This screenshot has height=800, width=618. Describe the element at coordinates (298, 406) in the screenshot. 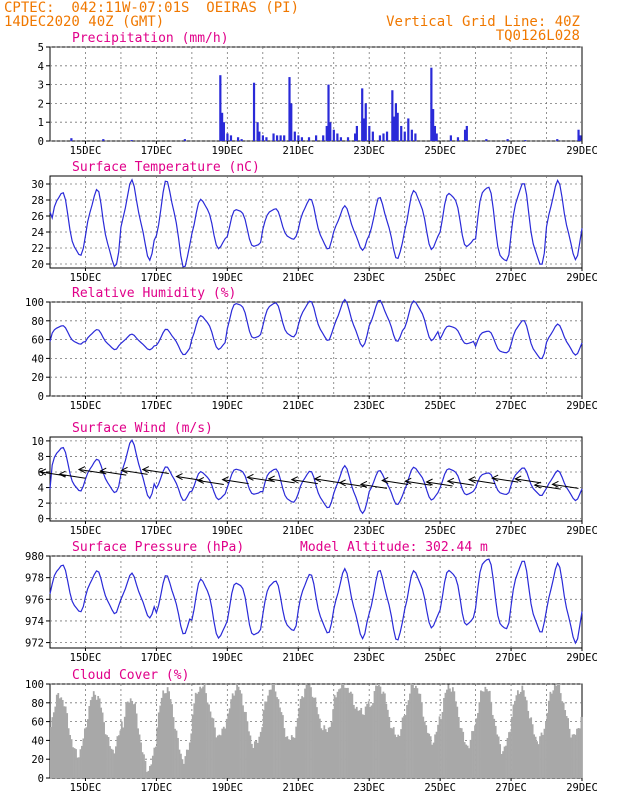

I see `x-tick-label: 21DEC` at that location.